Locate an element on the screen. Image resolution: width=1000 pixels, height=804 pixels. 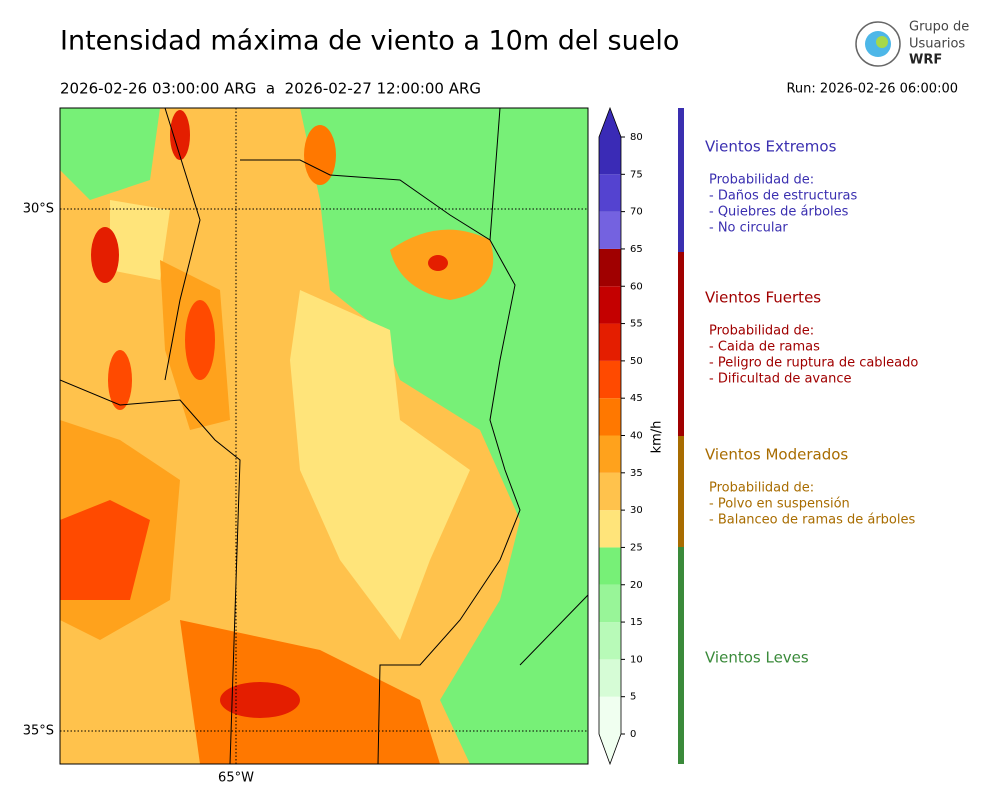
logo-text: Grupo de is located at coordinates (939, 27).